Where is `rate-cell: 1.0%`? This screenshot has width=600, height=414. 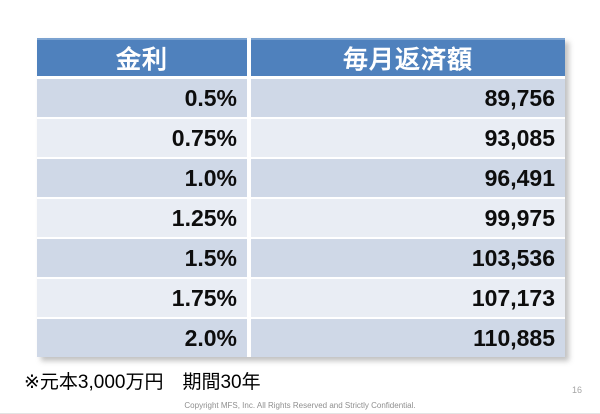
rate-cell: 1.0% is located at coordinates (142, 178).